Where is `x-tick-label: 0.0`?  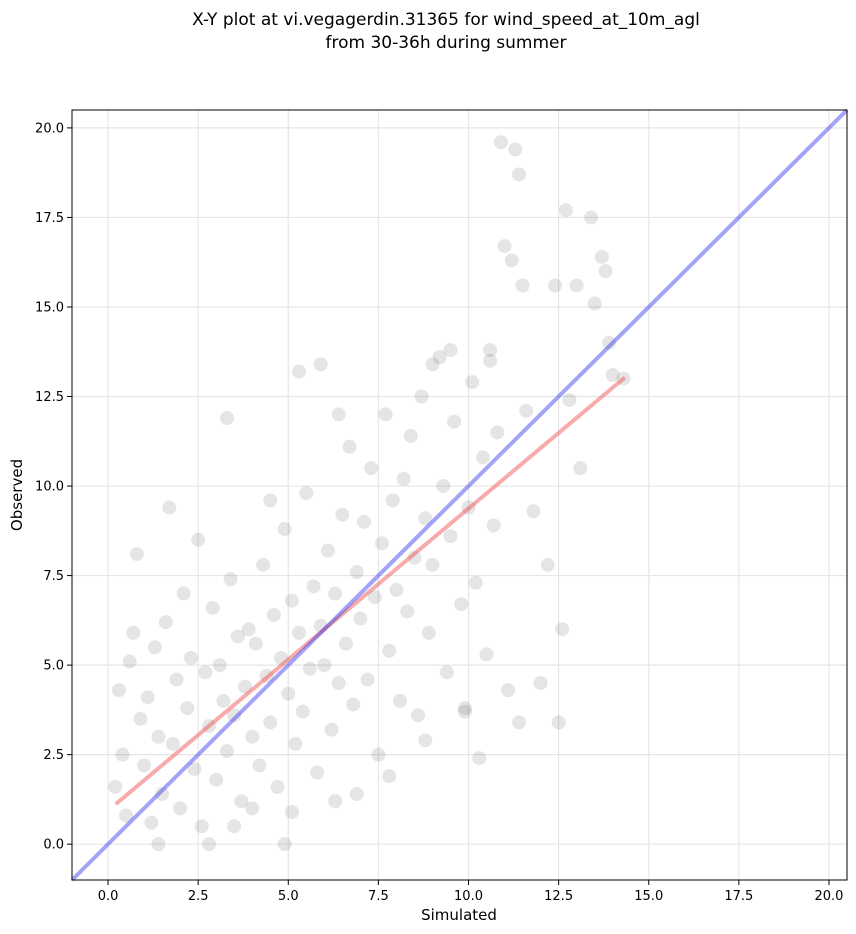 x-tick-label: 0.0 is located at coordinates (108, 896).